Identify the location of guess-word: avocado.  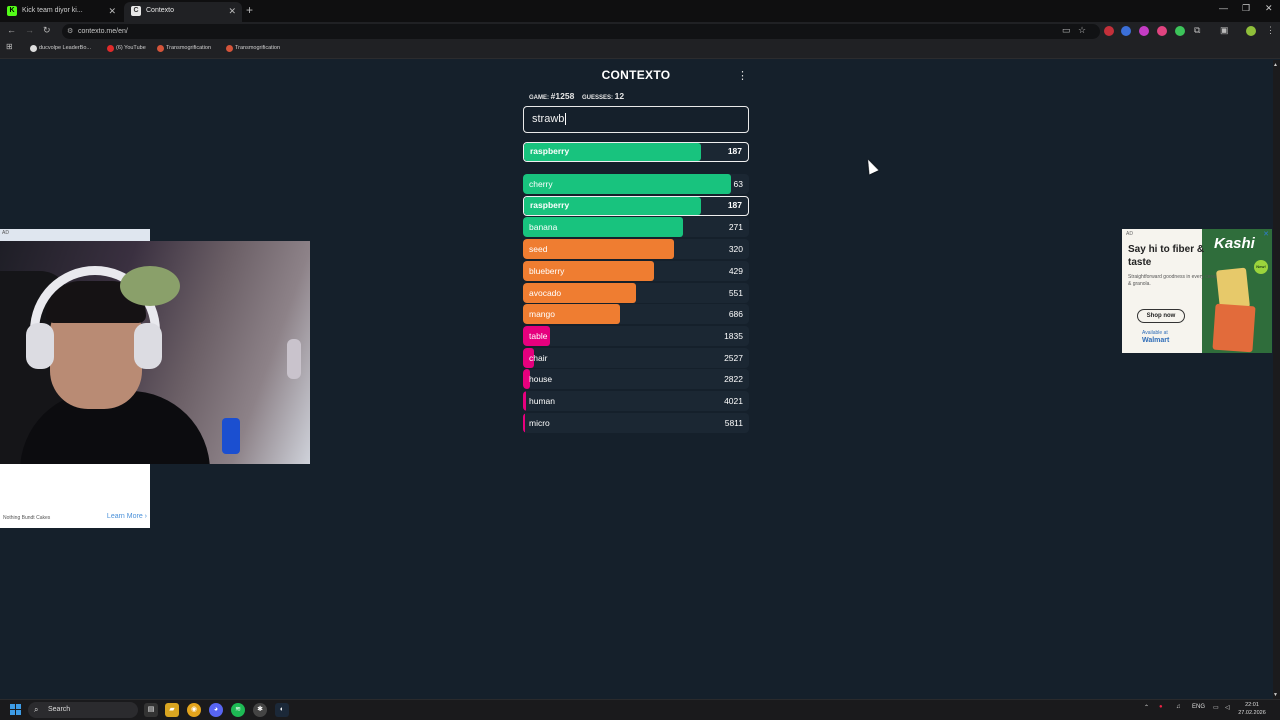
(545, 292).